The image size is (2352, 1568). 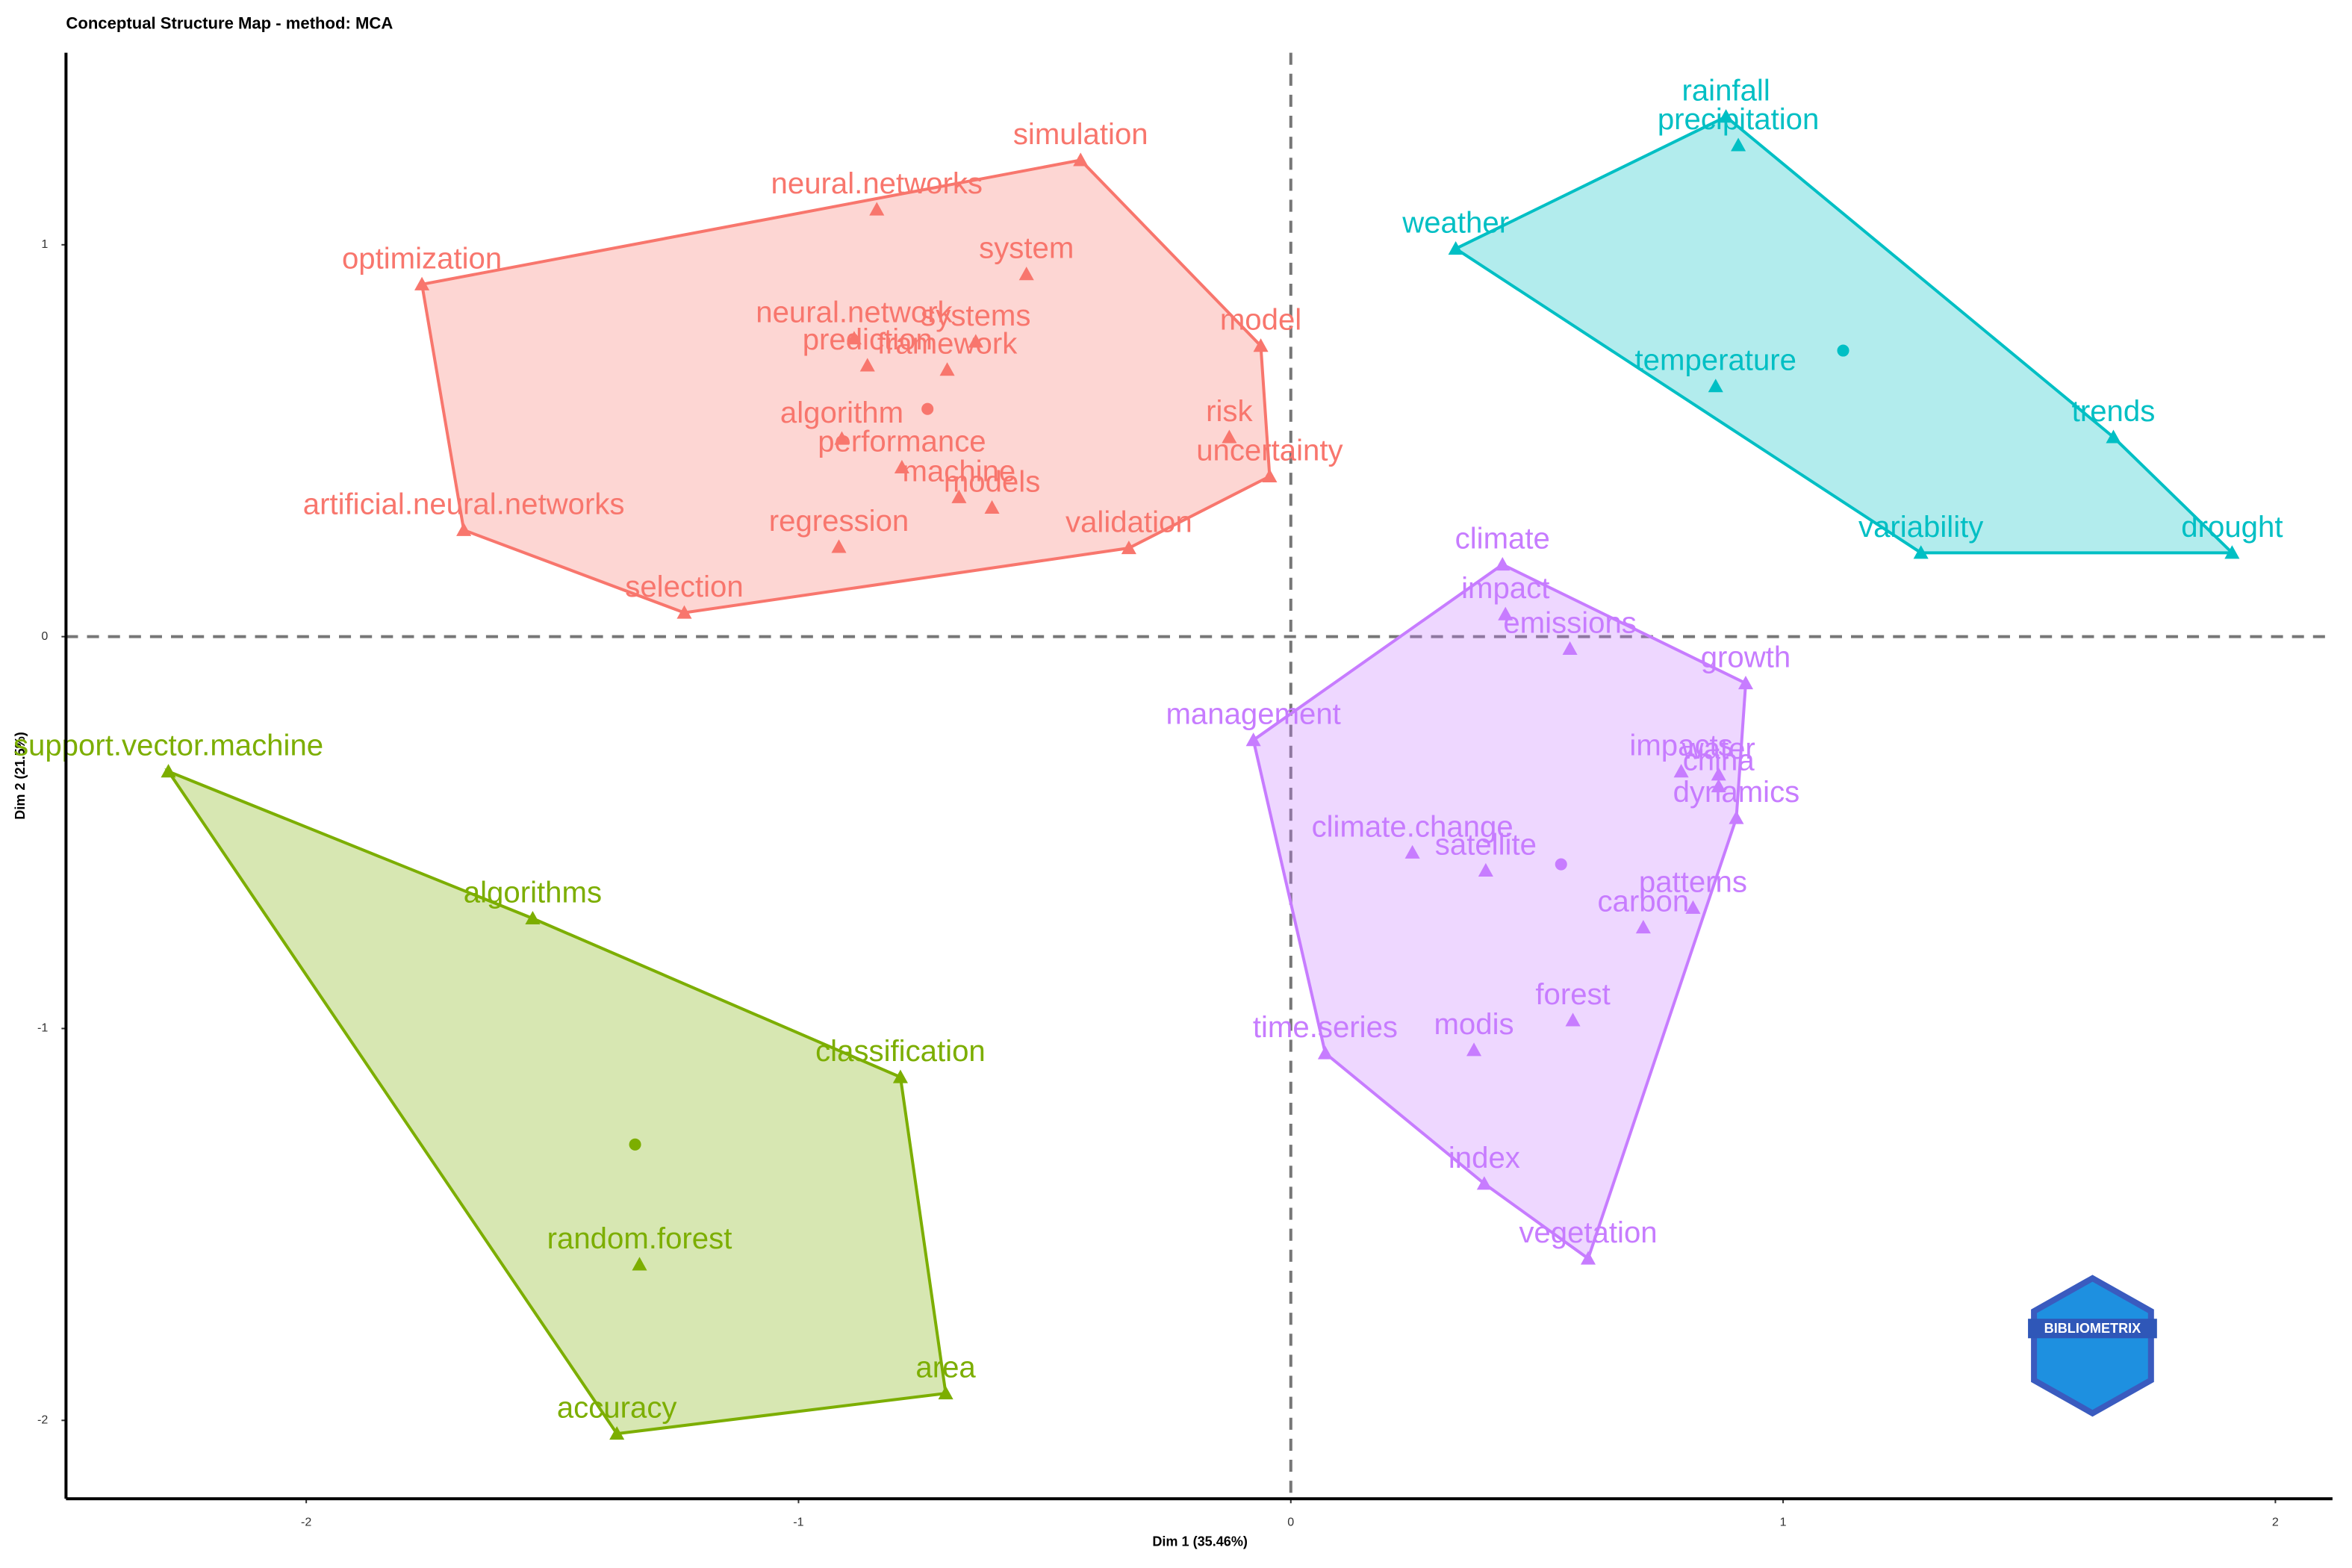 I want to click on point-label: risk, so click(x=1229, y=411).